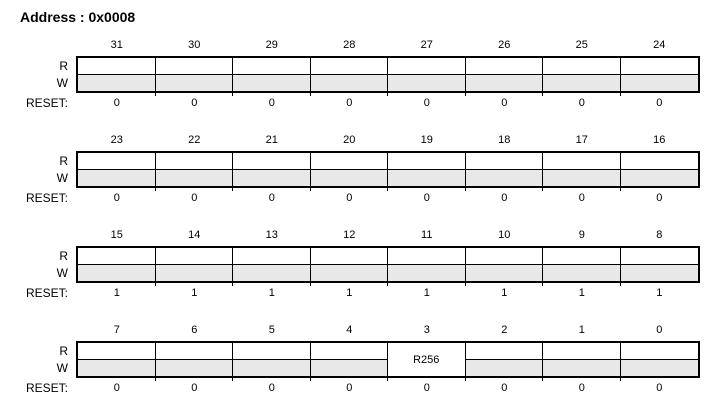 The image size is (724, 408). What do you see at coordinates (194, 330) in the screenshot?
I see `bit-number: 6` at bounding box center [194, 330].